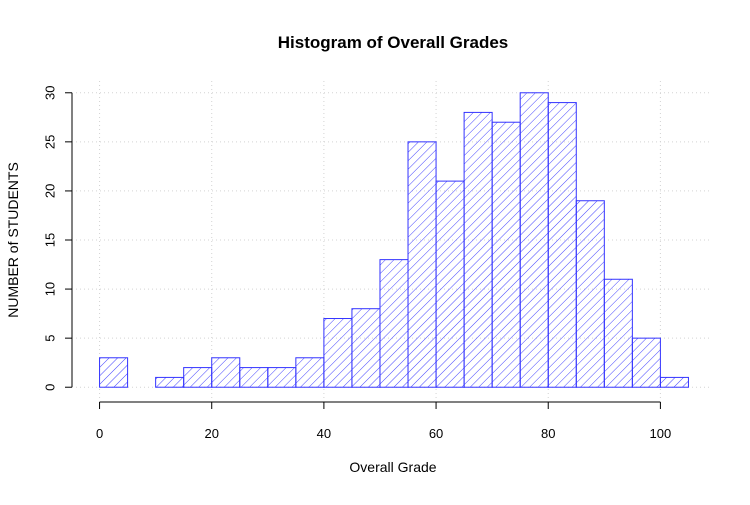  What do you see at coordinates (392, 467) in the screenshot?
I see `x-axis-title: Overall Grade` at bounding box center [392, 467].